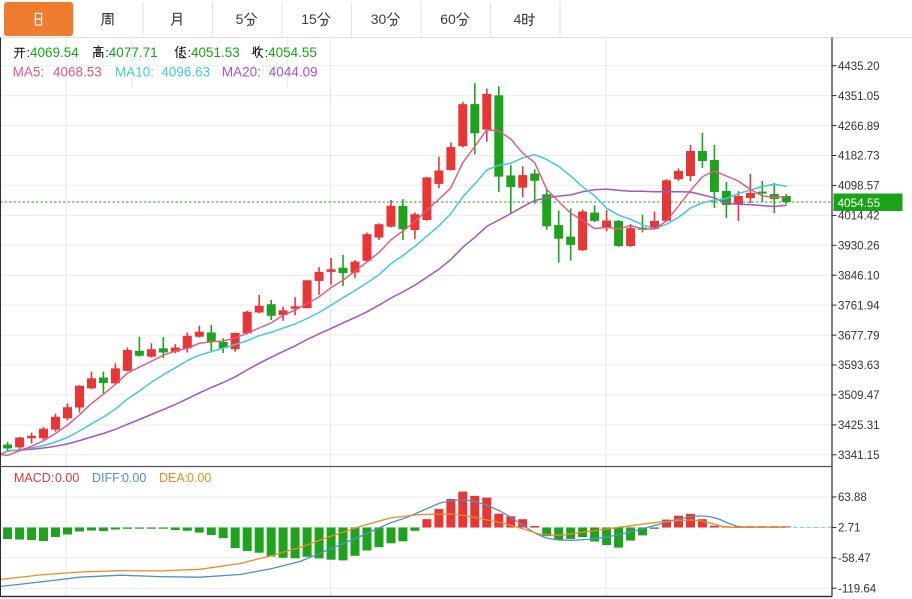 The image size is (912, 599). Describe the element at coordinates (448, 19) in the screenshot. I see `svg-text: 60` at that location.